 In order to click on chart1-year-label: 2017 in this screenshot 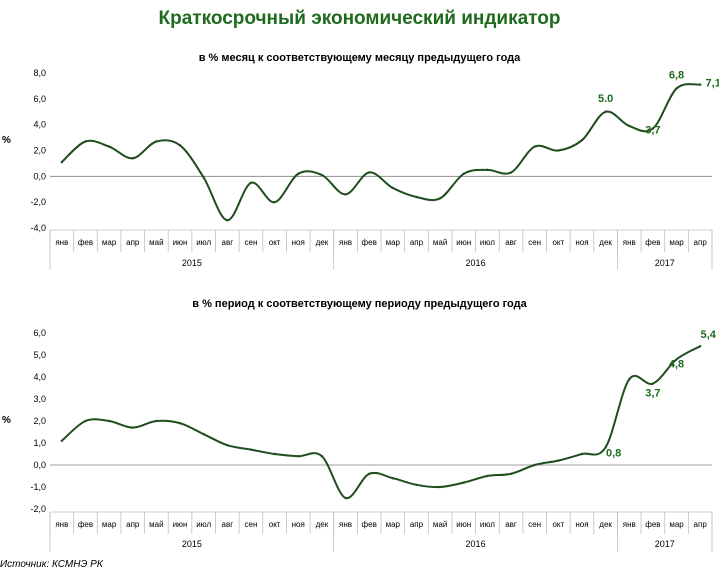, I will do `click(665, 263)`.